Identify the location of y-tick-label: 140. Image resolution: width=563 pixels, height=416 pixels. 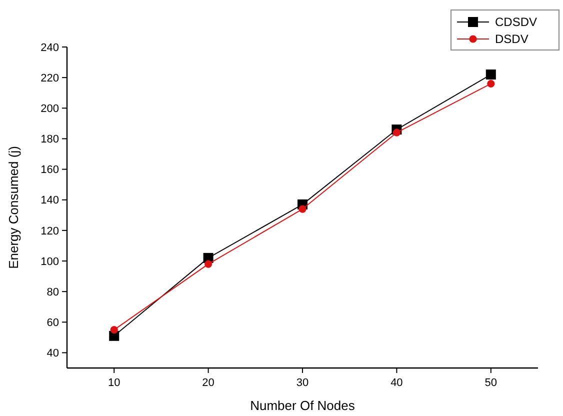
(49, 200).